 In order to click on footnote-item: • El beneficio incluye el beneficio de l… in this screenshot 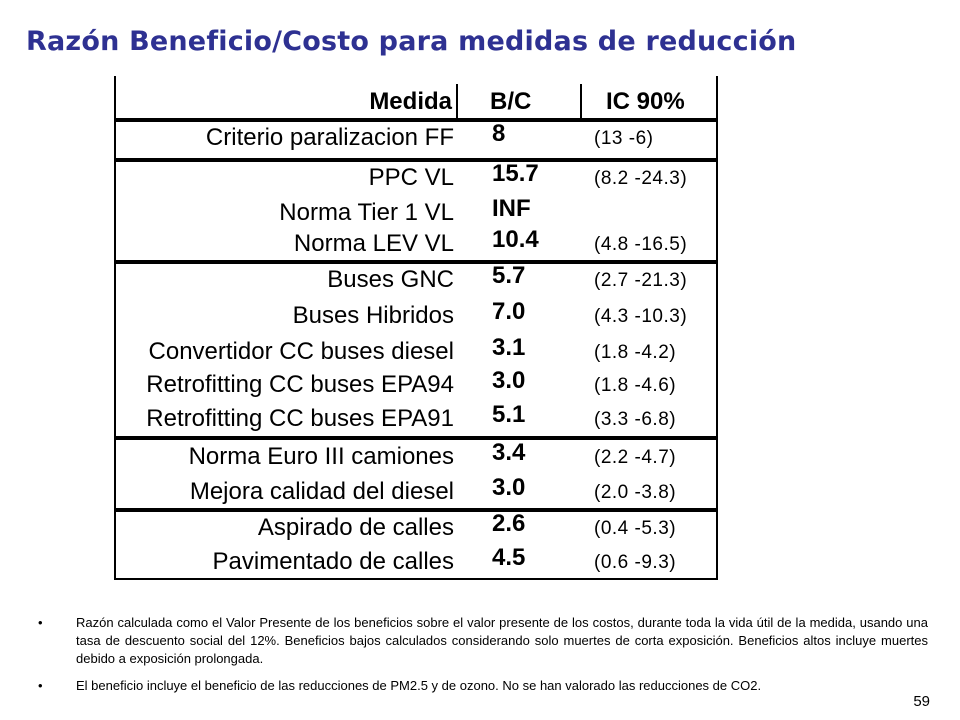, I will do `click(483, 686)`.